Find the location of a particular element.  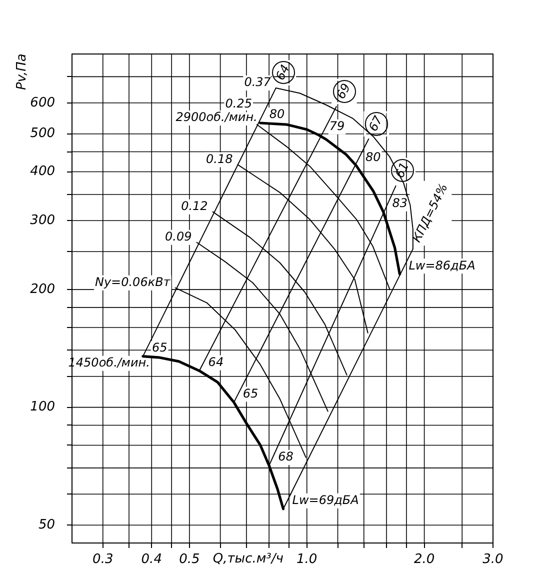

x-tick-label: 1.0 is located at coordinates (307, 560).